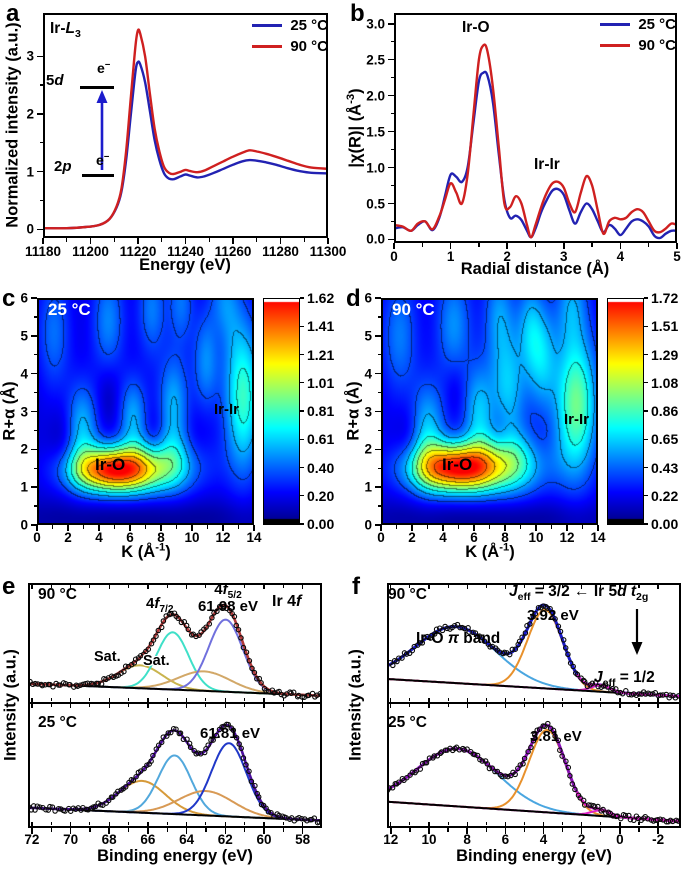 This screenshot has width=688, height=872. Describe the element at coordinates (355, 127) in the screenshot. I see `y-axis-label: |χ(R)| (Å-3)` at that location.